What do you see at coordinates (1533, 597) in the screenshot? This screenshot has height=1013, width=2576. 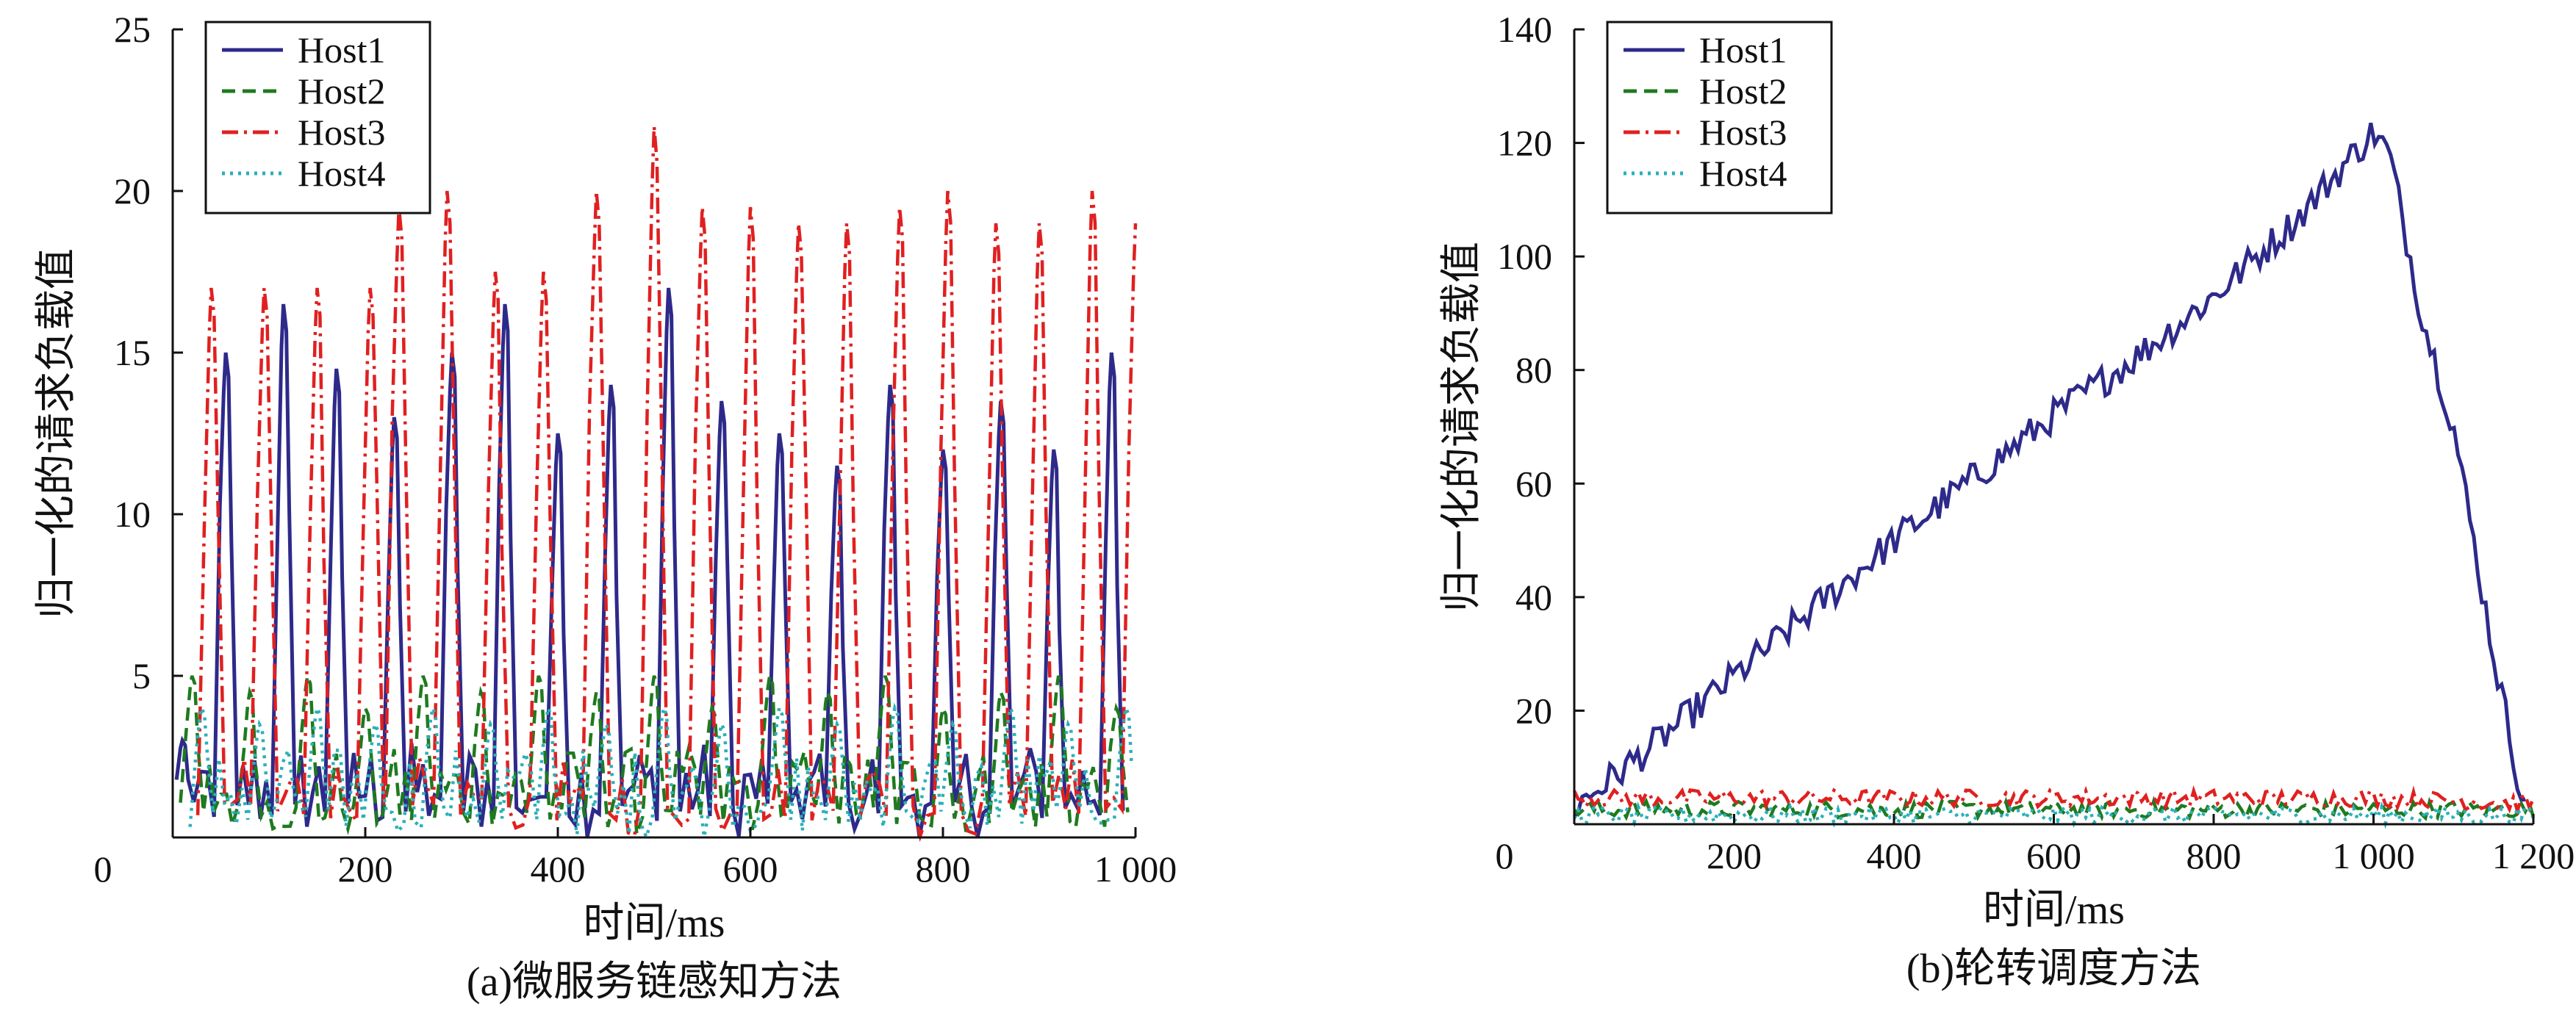 I see `y-tick-label: 40` at bounding box center [1533, 597].